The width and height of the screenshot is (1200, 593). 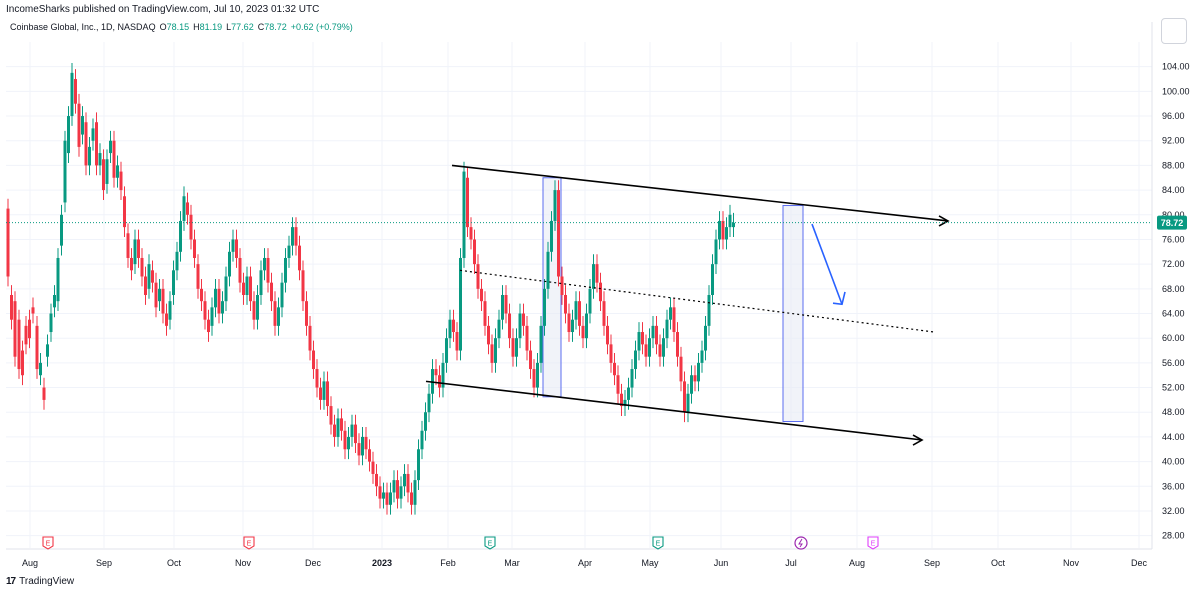 What do you see at coordinates (801, 543) in the screenshot?
I see `dividend-event-icon` at bounding box center [801, 543].